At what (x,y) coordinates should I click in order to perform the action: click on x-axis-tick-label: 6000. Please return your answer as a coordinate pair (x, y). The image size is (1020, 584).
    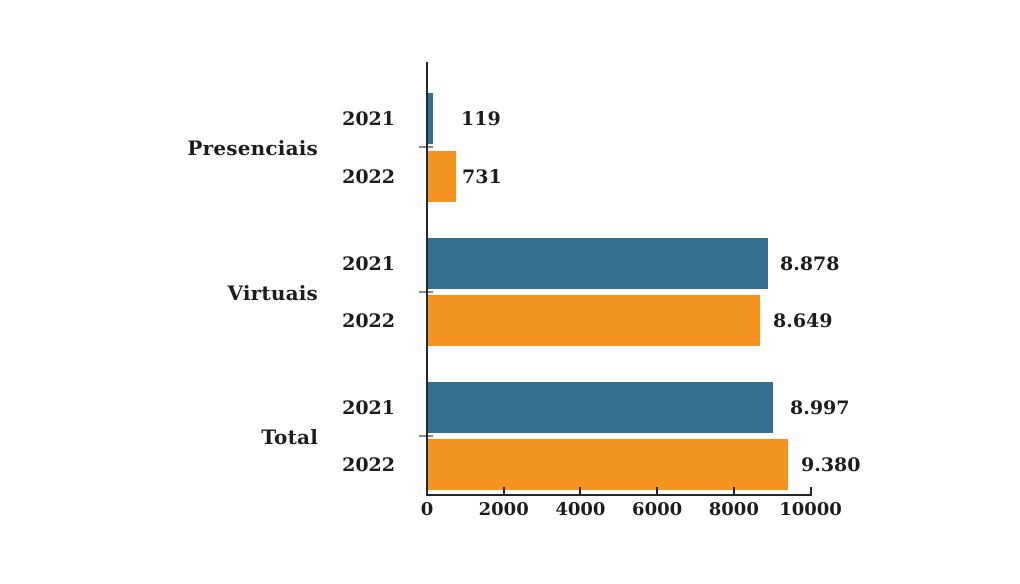
    Looking at the image, I should click on (657, 509).